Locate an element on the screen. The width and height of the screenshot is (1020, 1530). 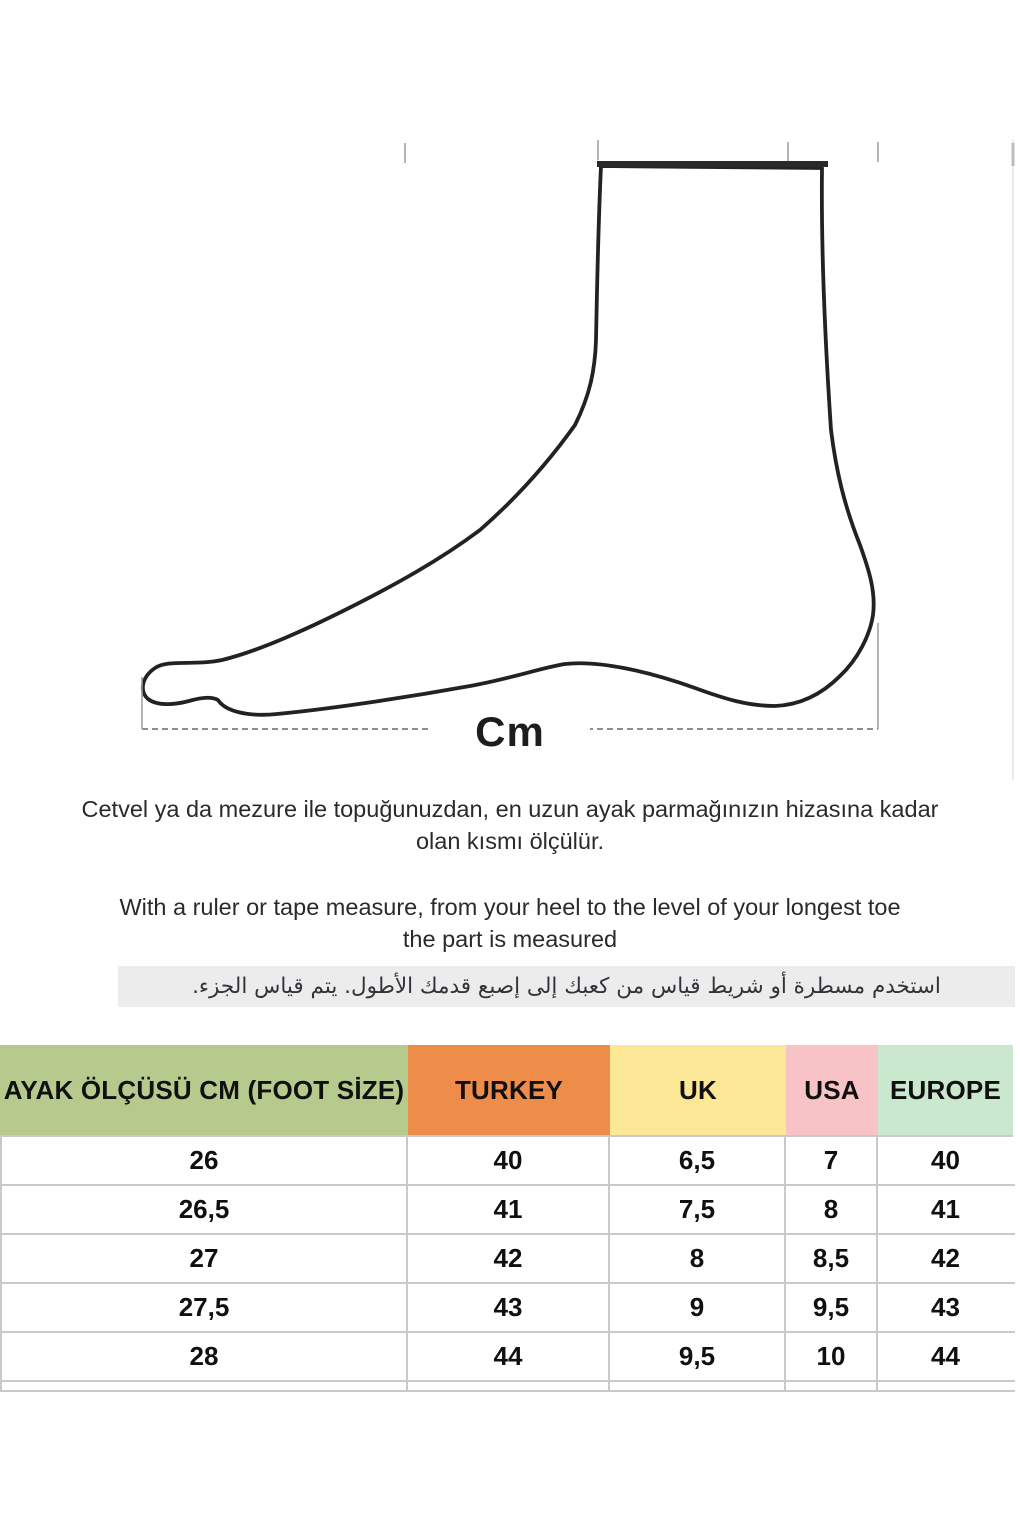
table-cell: 8,5 is located at coordinates (832, 1258).